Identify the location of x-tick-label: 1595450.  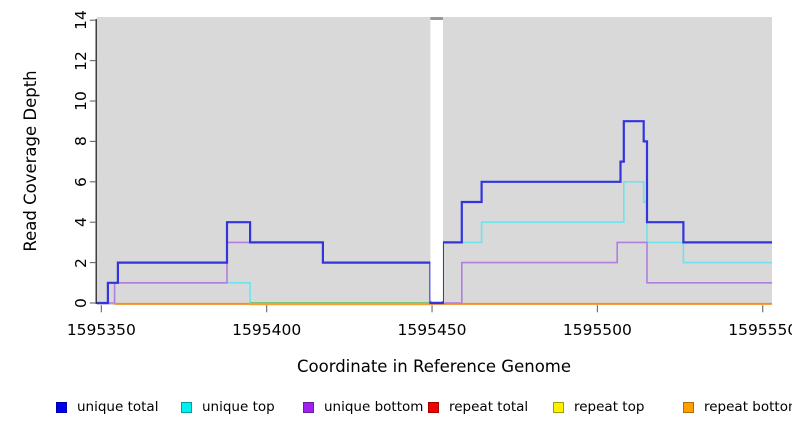
(432, 330).